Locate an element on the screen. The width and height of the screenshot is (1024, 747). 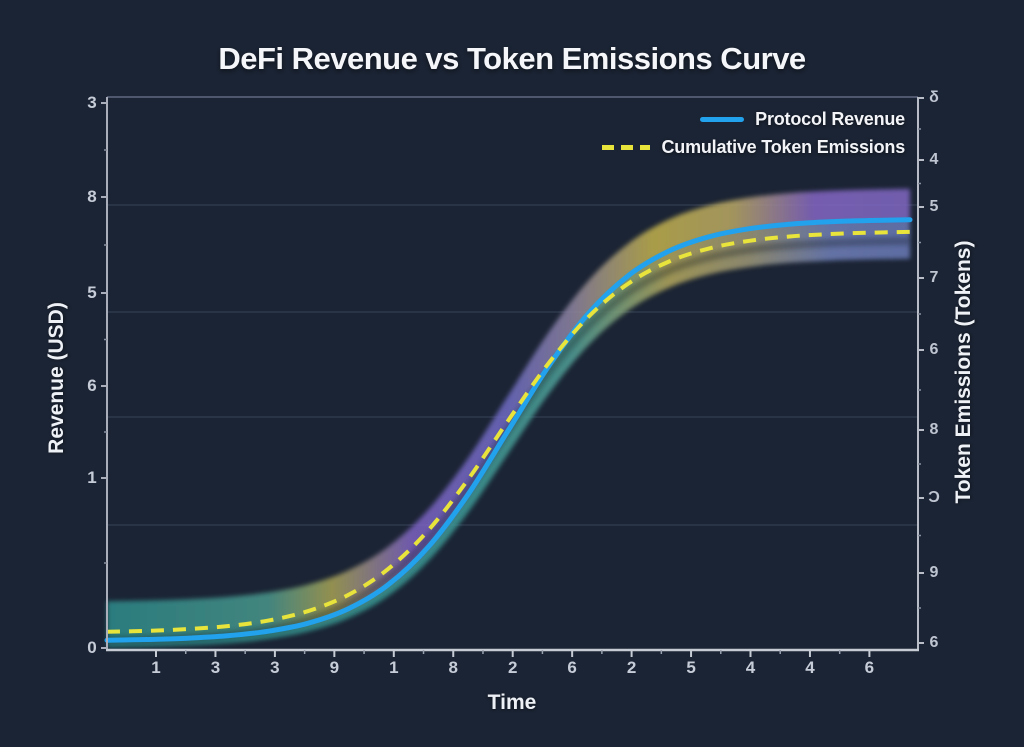
x-tick-label: 8 is located at coordinates (453, 667).